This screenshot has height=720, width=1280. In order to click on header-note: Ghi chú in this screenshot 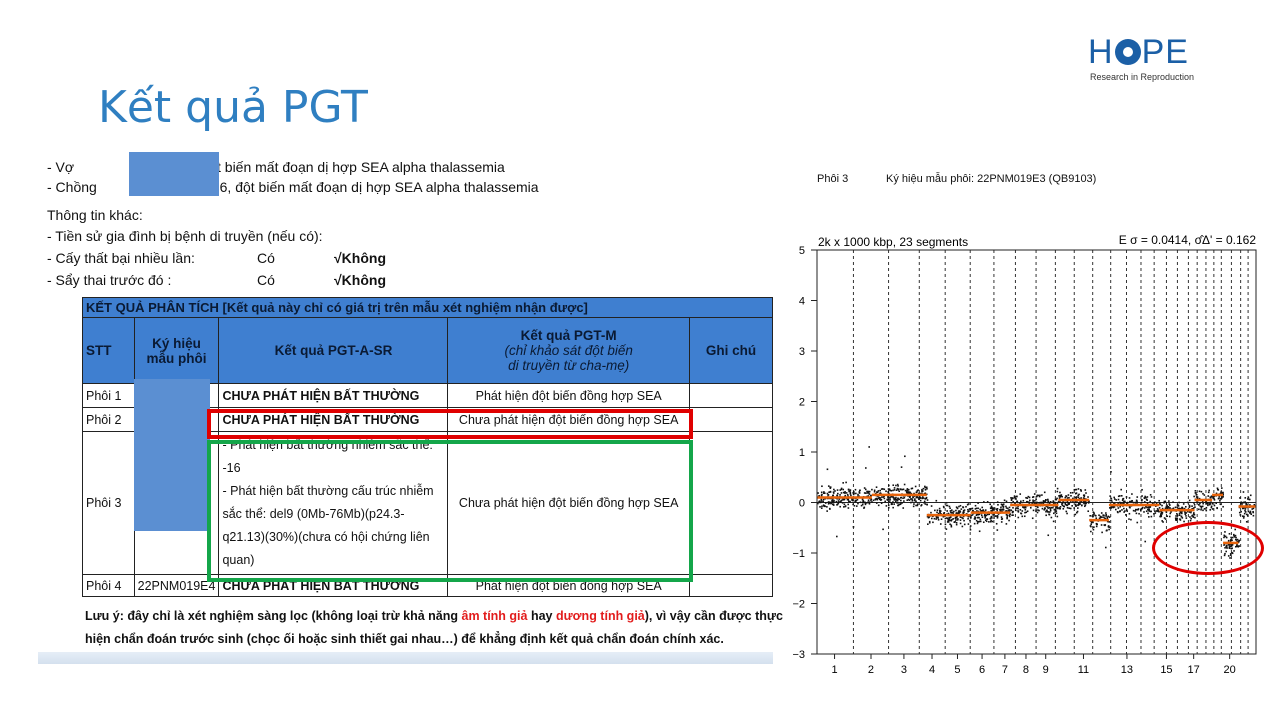, I will do `click(731, 350)`.